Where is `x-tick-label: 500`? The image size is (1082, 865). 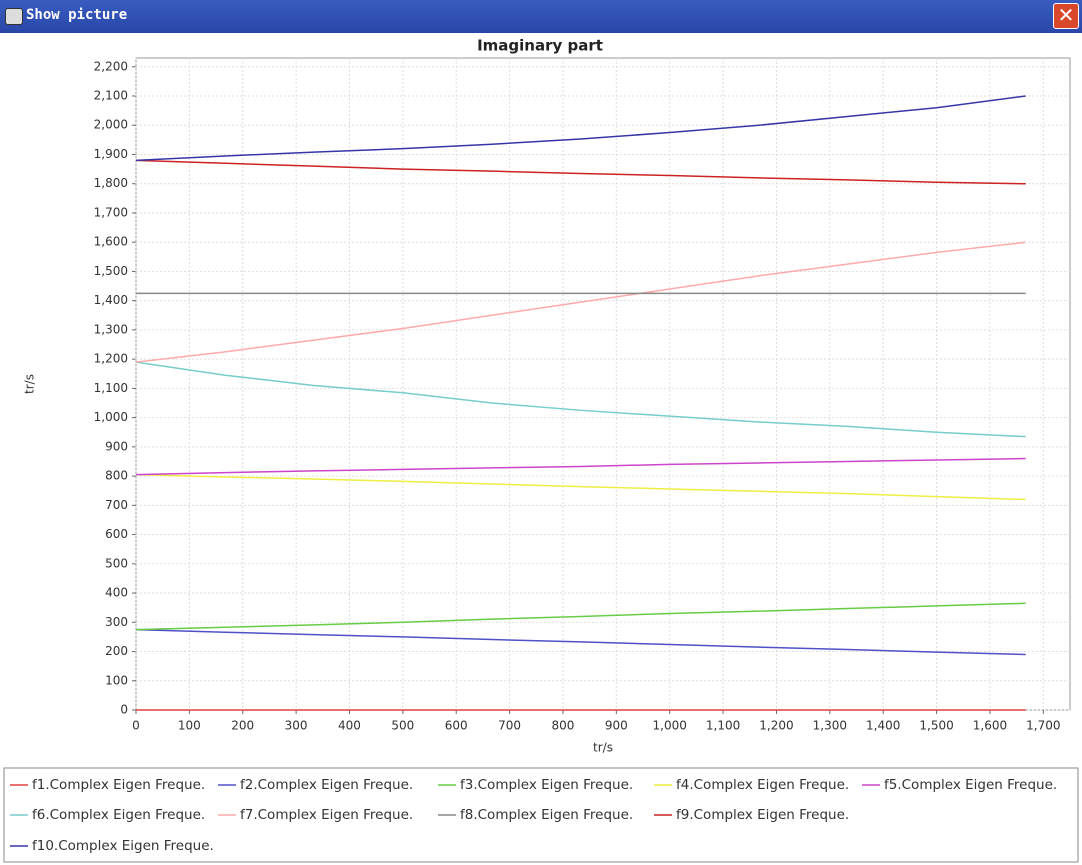 x-tick-label: 500 is located at coordinates (402, 726).